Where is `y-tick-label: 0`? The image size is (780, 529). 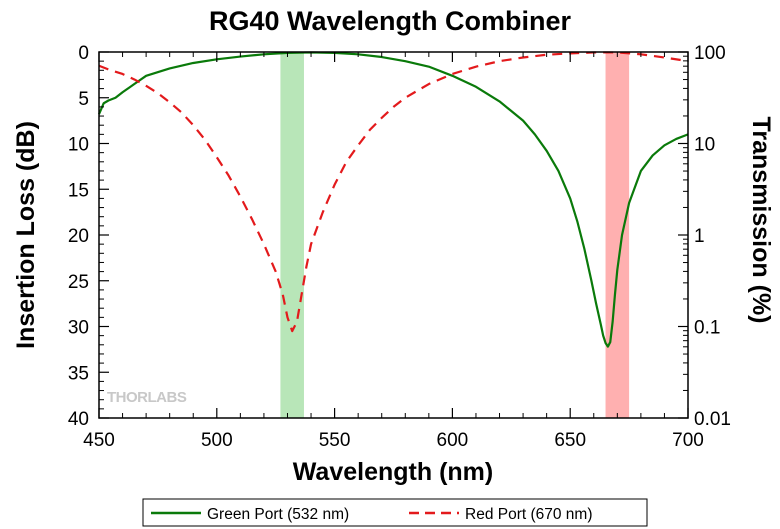
y-tick-label: 0 is located at coordinates (83, 53).